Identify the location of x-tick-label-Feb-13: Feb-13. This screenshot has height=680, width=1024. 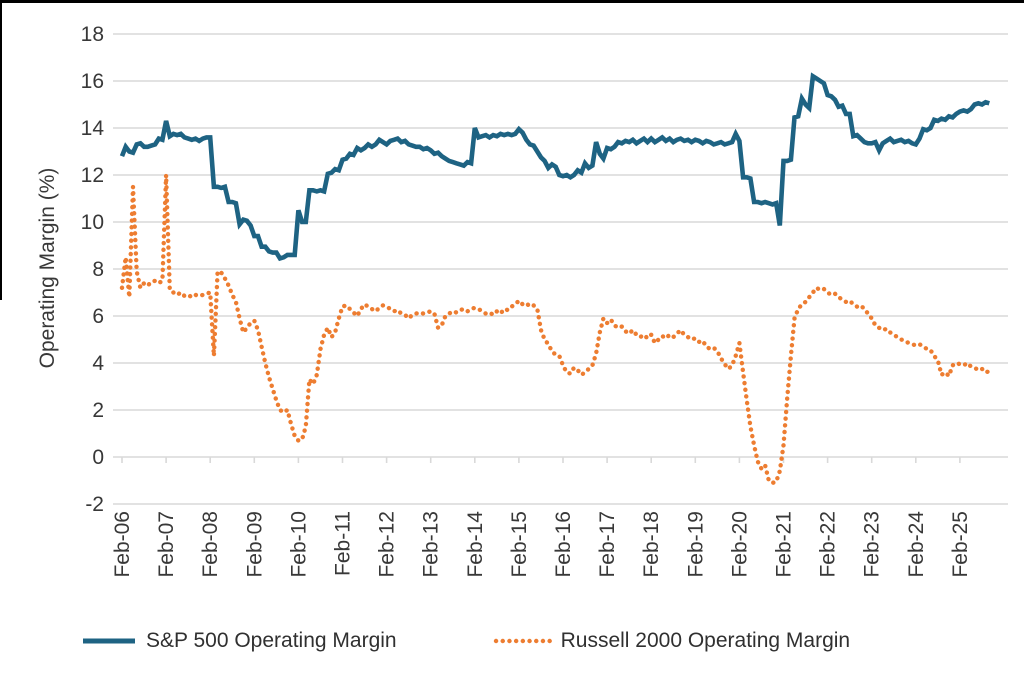
(431, 544).